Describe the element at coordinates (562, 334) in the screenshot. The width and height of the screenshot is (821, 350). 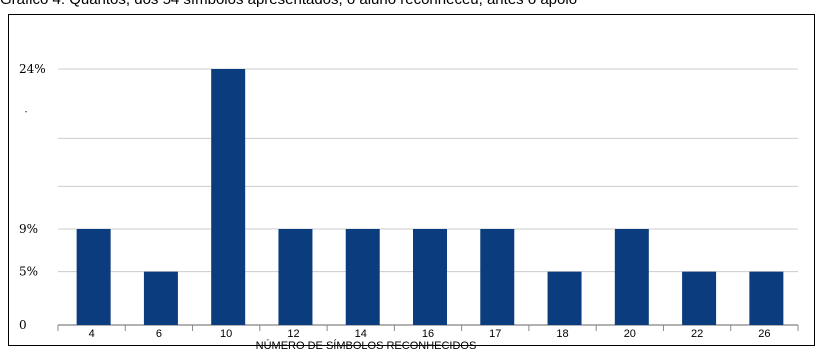
I see `x-tick-label-18: 18` at that location.